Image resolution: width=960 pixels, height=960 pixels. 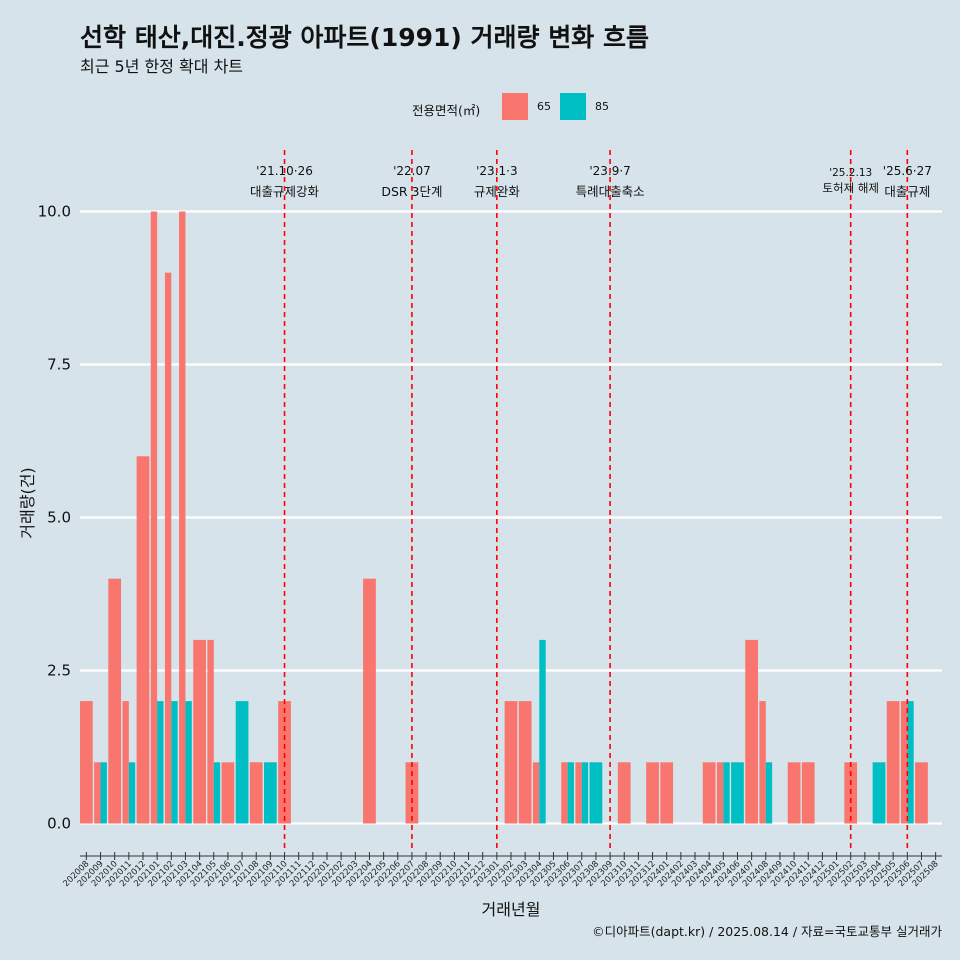 I want to click on annotation-date: '23.9·7, so click(x=609, y=171).